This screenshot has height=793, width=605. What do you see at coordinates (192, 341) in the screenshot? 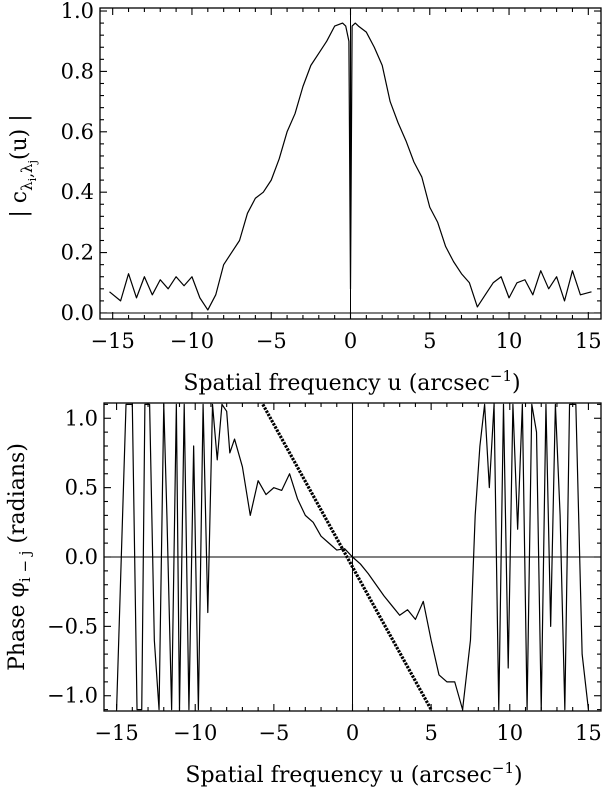
I see `amplitude-x-tick-label: −10` at bounding box center [192, 341].